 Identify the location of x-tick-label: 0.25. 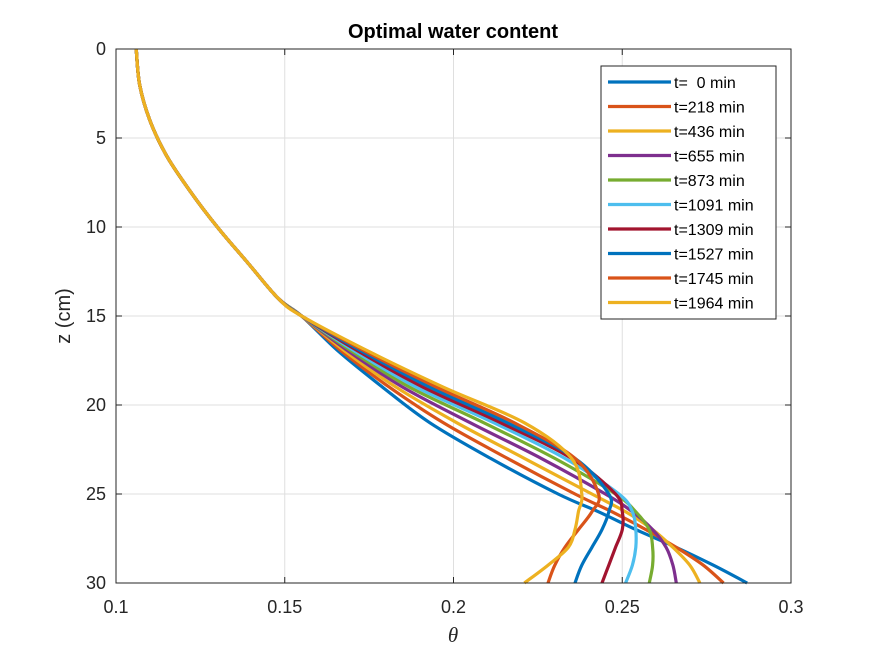
(622, 607).